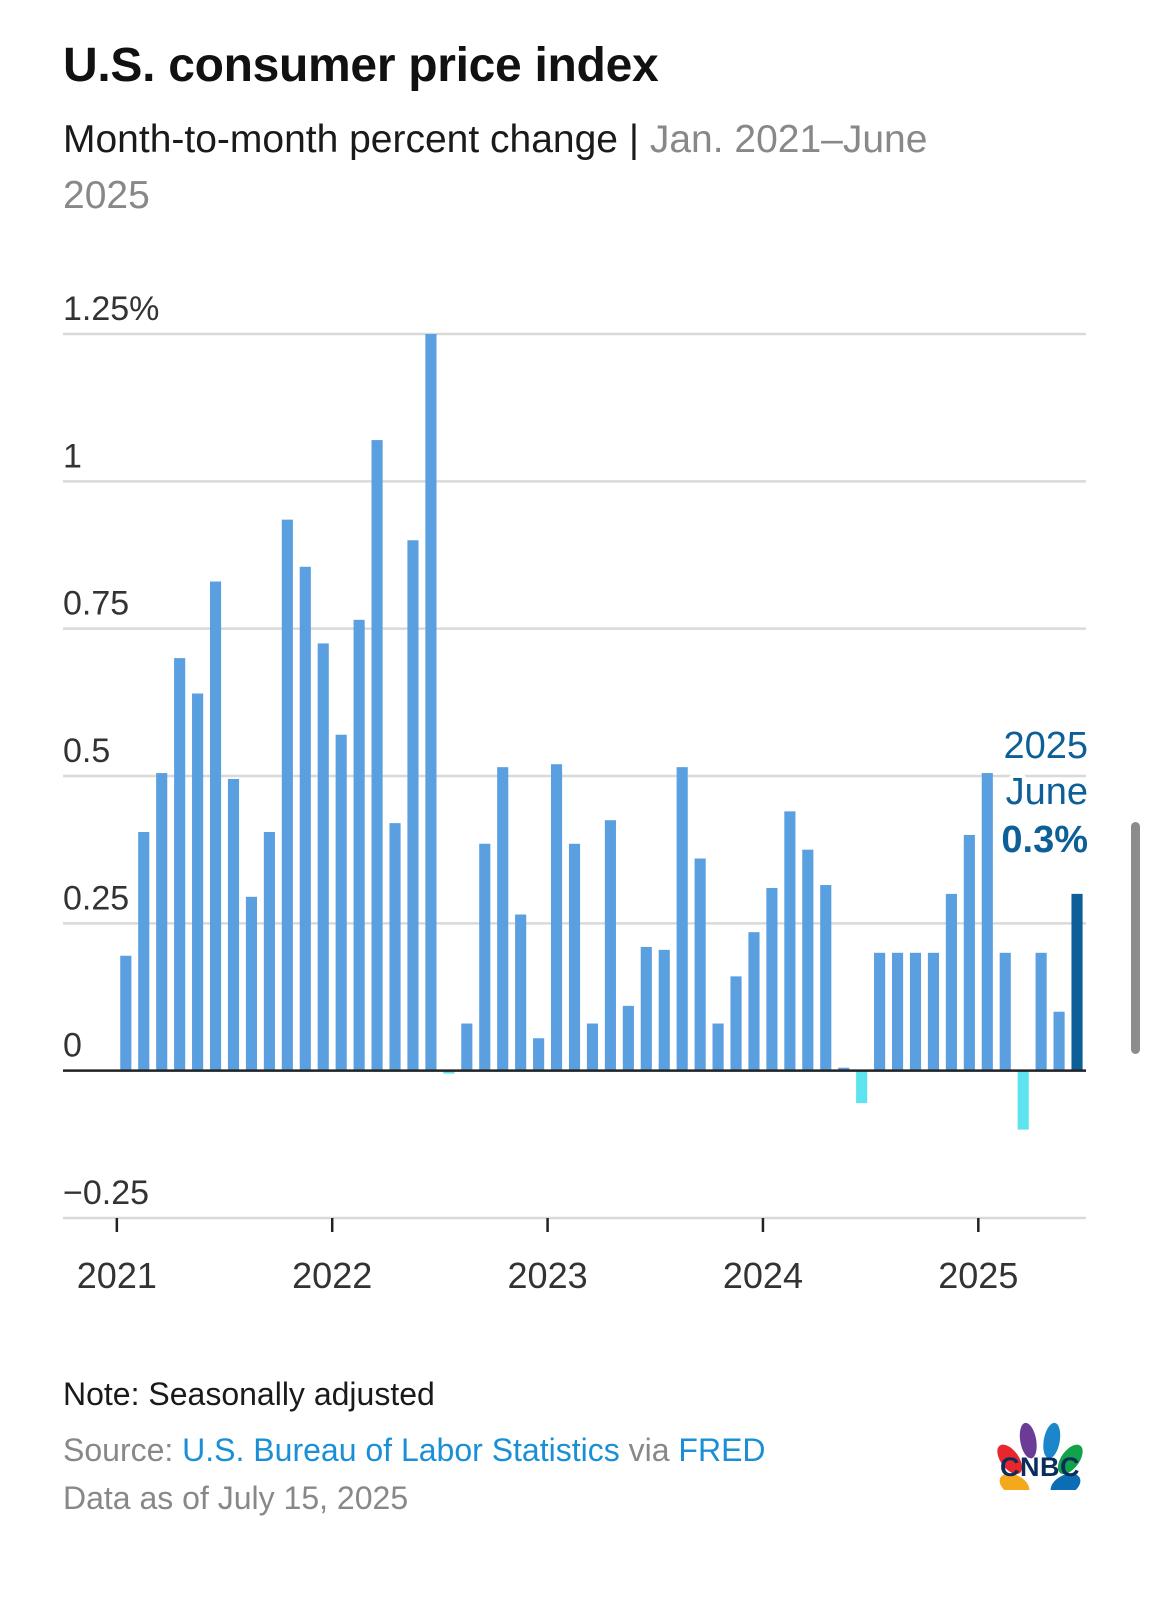  I want to click on y-tick-label: 0, so click(72, 1046).